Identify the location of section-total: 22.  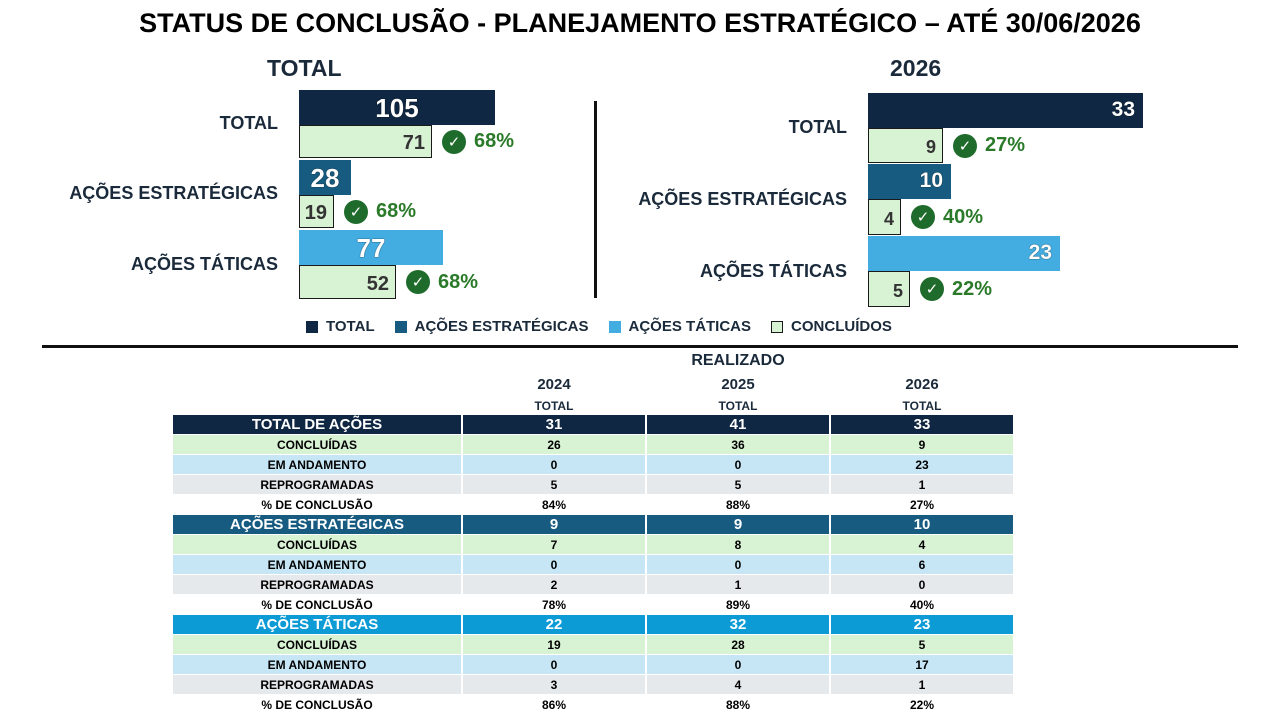
(554, 624).